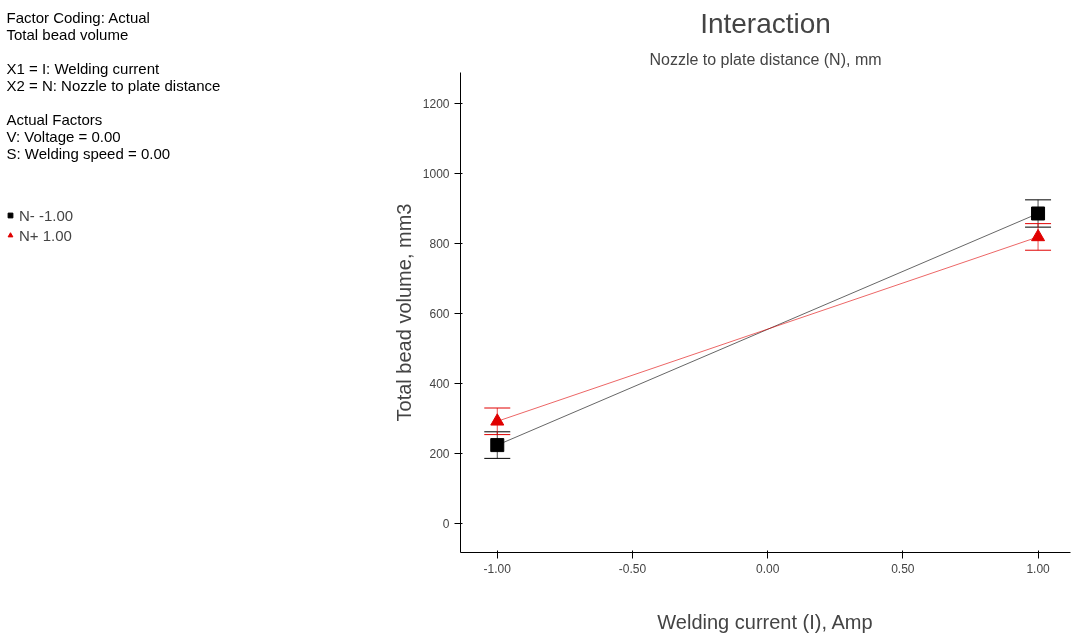 This screenshot has width=1091, height=634. What do you see at coordinates (436, 104) in the screenshot?
I see `y-tick-label: 1200` at bounding box center [436, 104].